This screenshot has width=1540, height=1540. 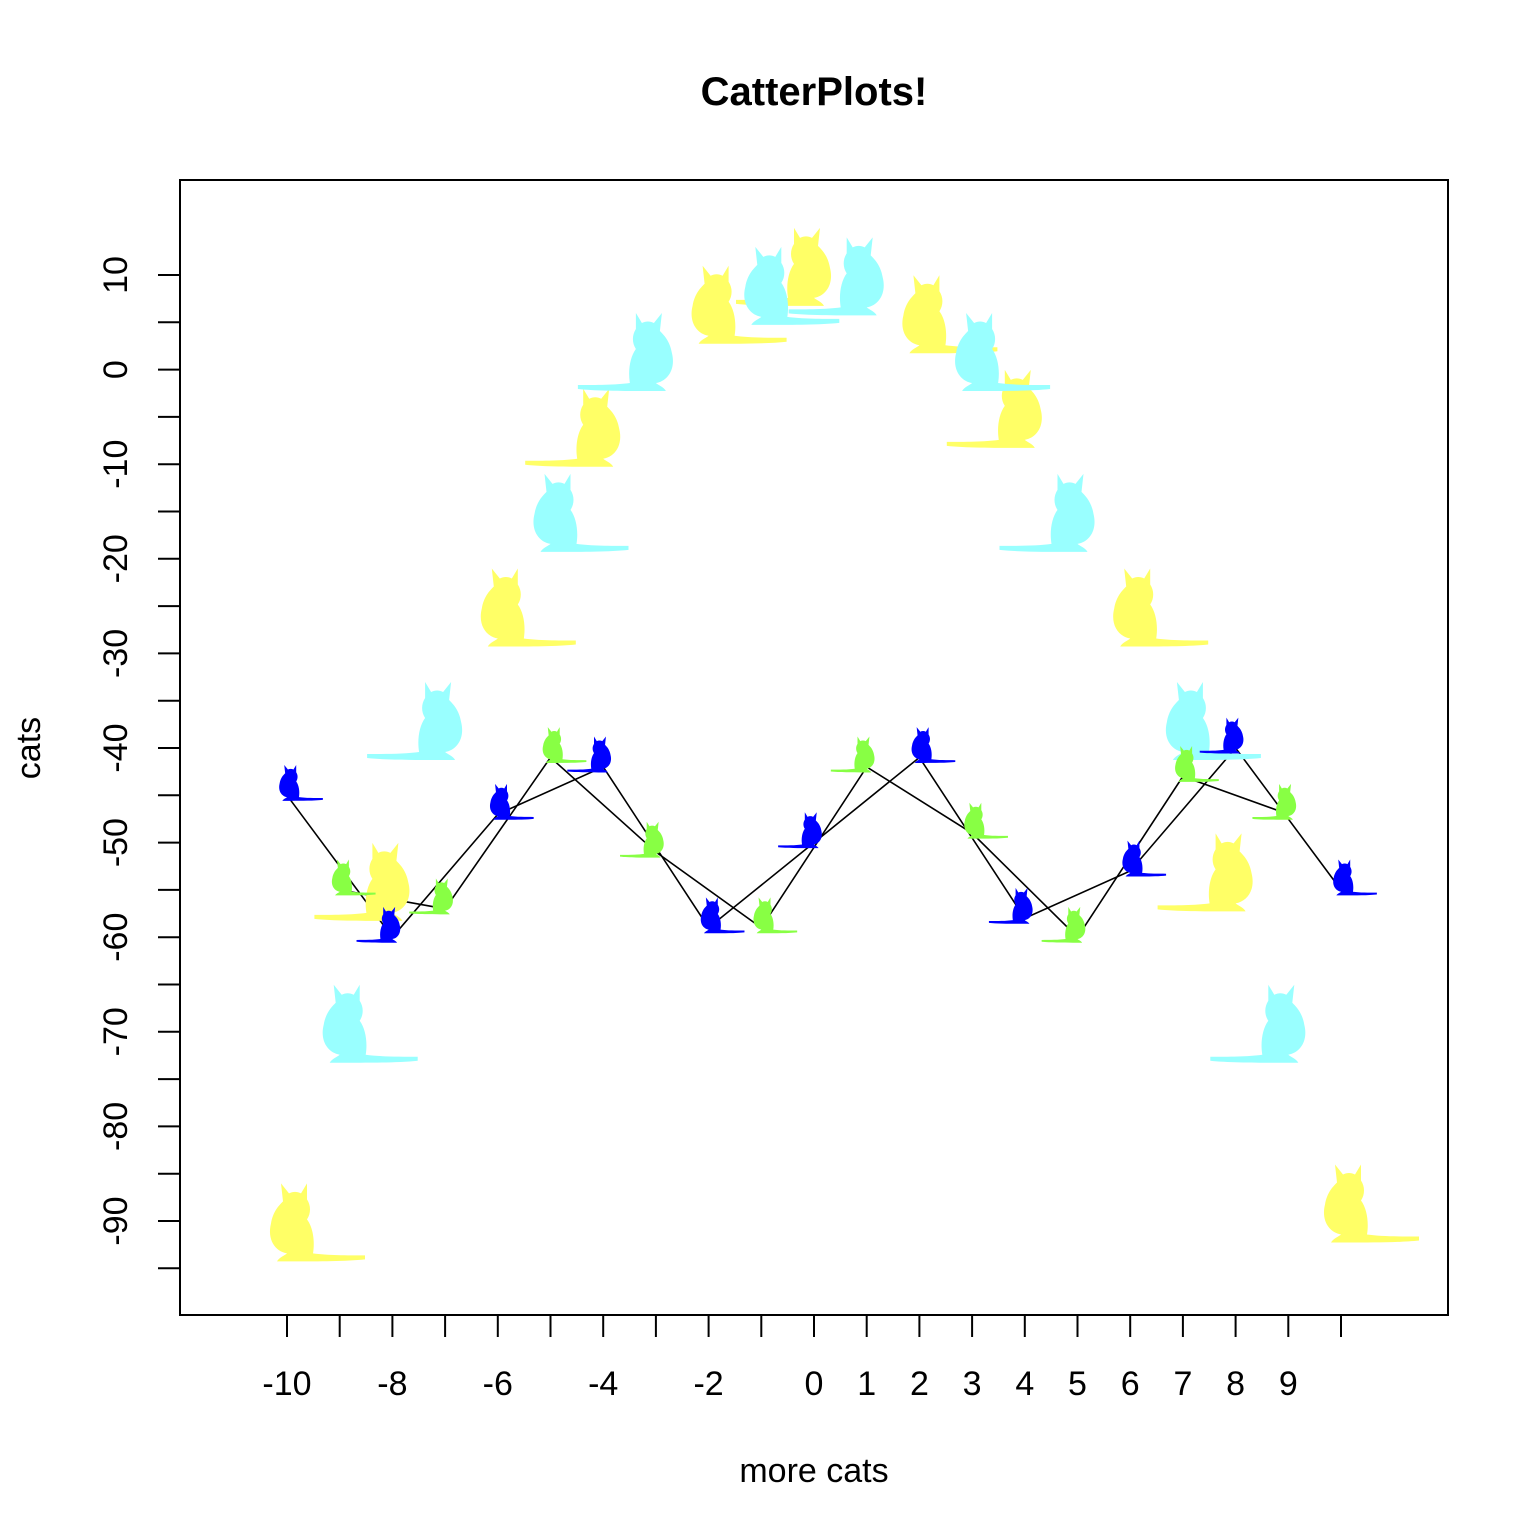 What do you see at coordinates (29, 748) in the screenshot?
I see `y-axis-label: cats` at bounding box center [29, 748].